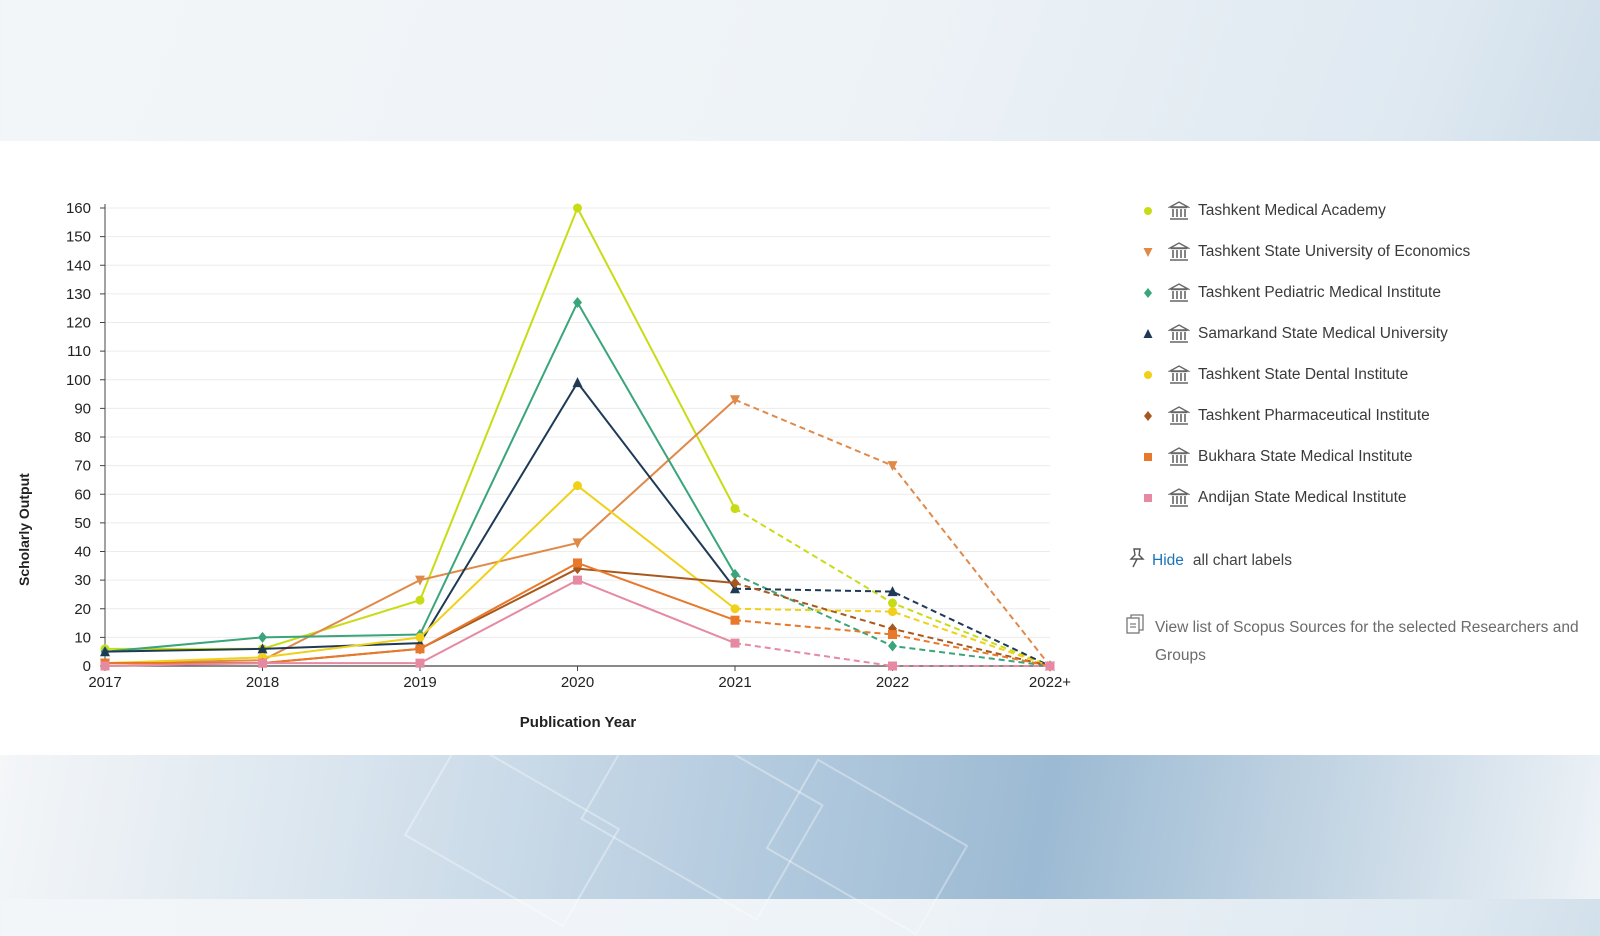 The image size is (1600, 936). Describe the element at coordinates (82, 494) in the screenshot. I see `y-tick-label: 60` at that location.